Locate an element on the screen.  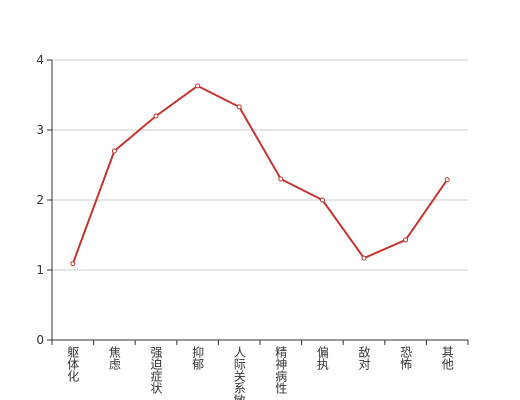
x-tick-label: 精神病性 is located at coordinates (281, 370).